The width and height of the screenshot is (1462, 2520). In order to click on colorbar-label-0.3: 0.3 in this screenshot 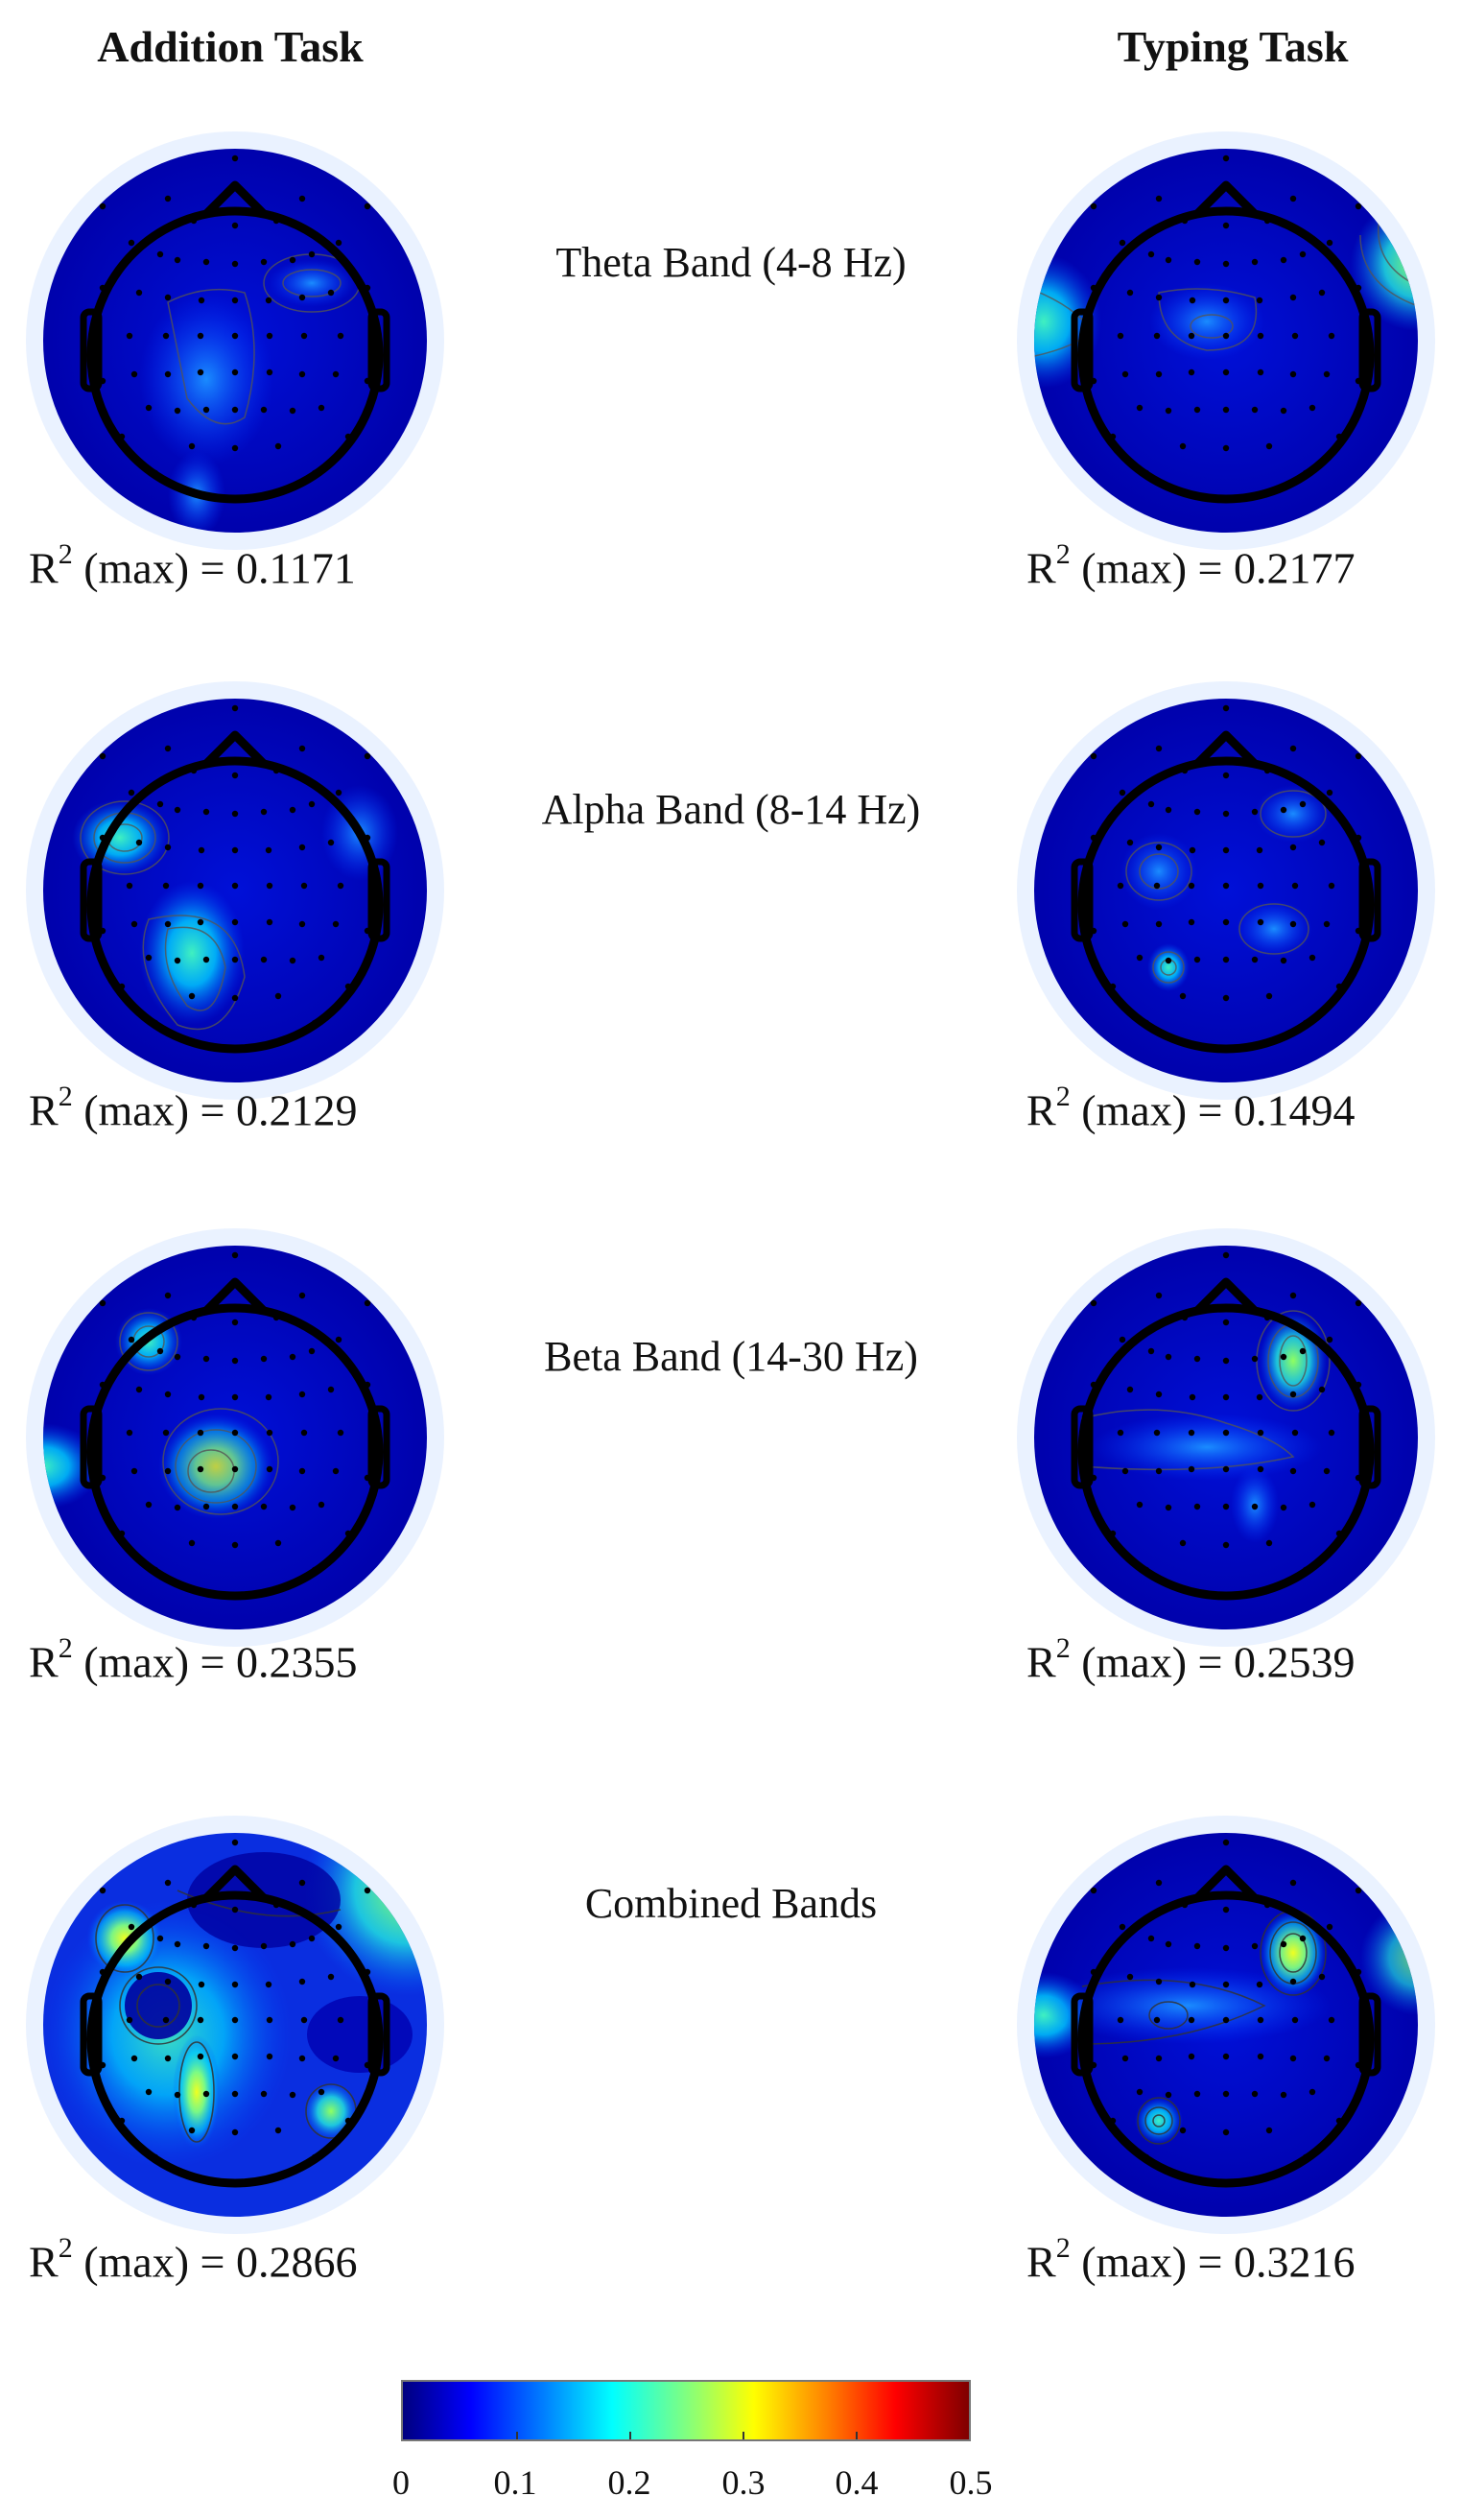, I will do `click(743, 2482)`.